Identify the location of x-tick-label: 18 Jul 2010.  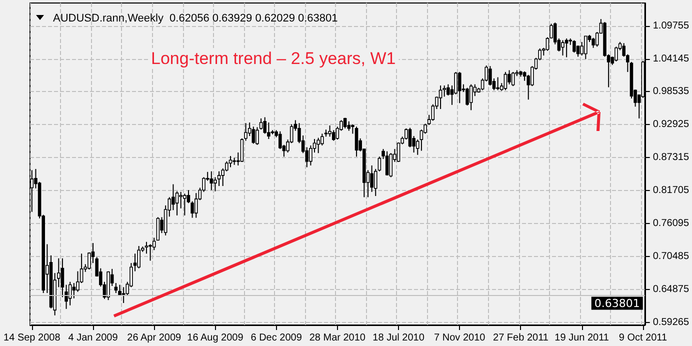
(398, 338).